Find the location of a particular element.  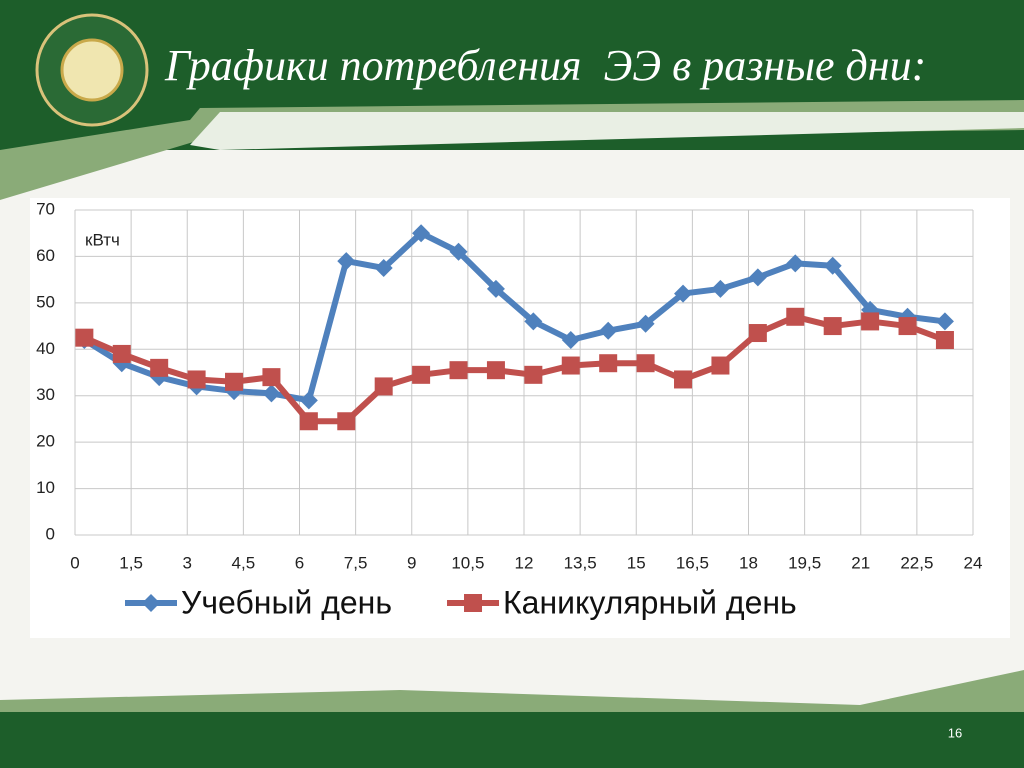

y-tick-label: 60 is located at coordinates (45, 255).